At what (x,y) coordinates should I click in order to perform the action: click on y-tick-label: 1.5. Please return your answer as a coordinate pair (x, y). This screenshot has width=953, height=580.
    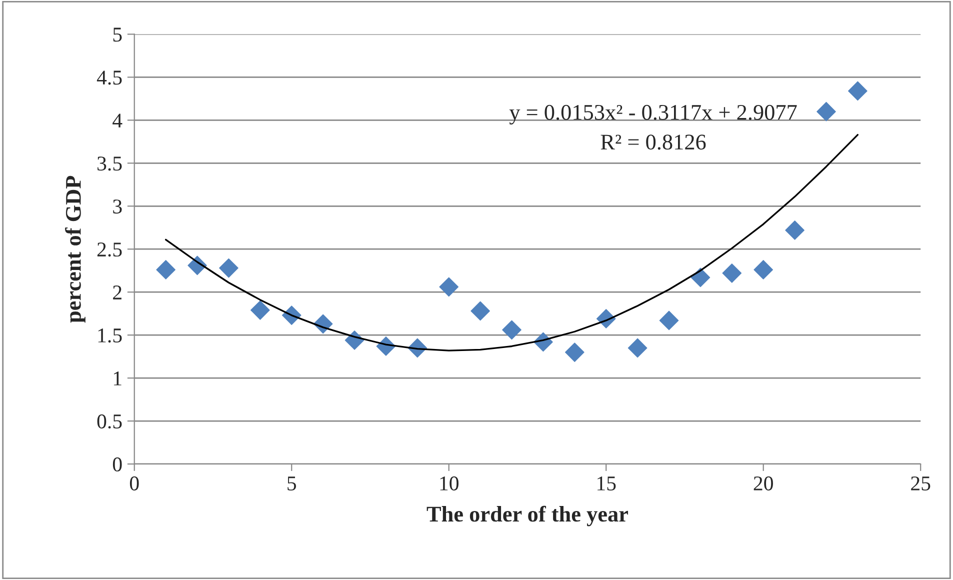
    Looking at the image, I should click on (110, 335).